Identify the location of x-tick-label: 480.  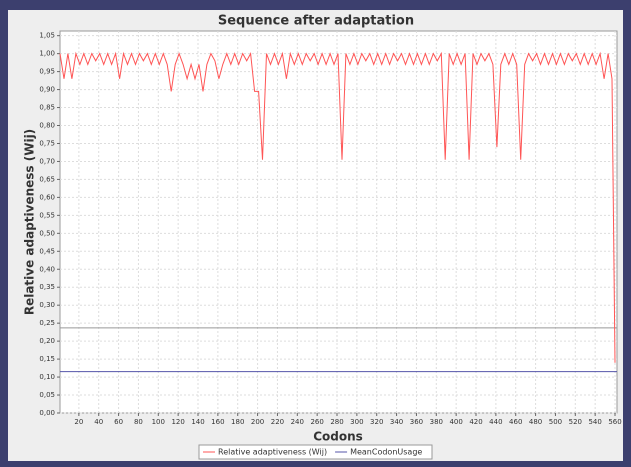
(535, 422).